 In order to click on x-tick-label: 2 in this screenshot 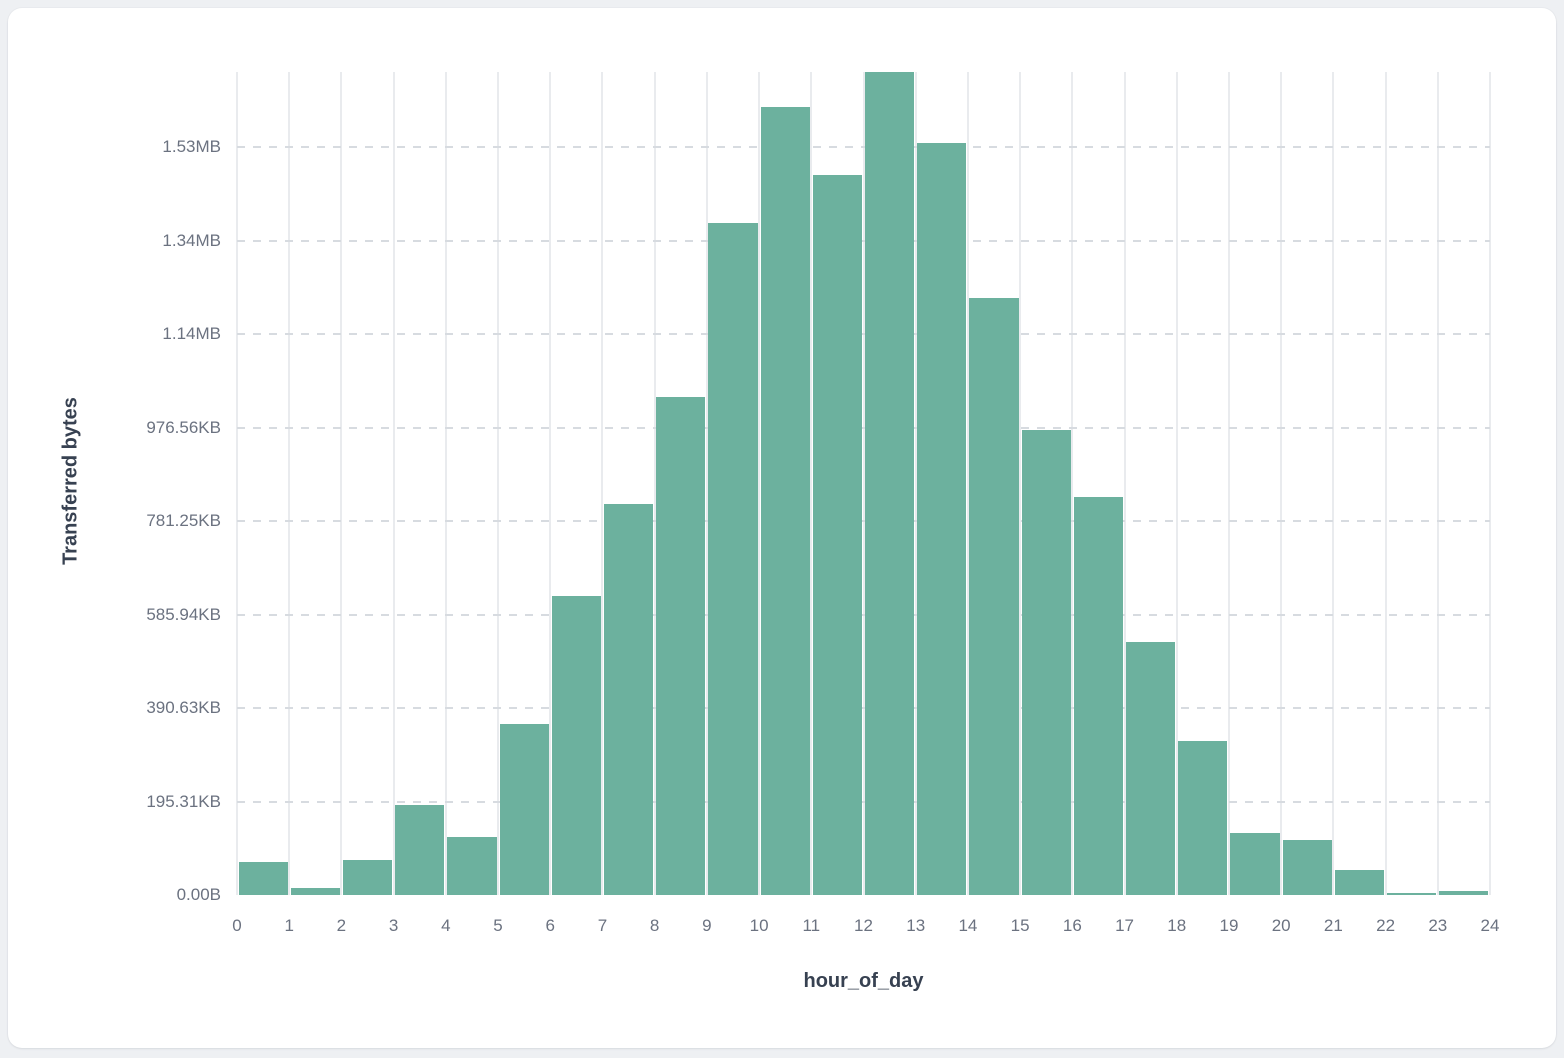, I will do `click(341, 925)`.